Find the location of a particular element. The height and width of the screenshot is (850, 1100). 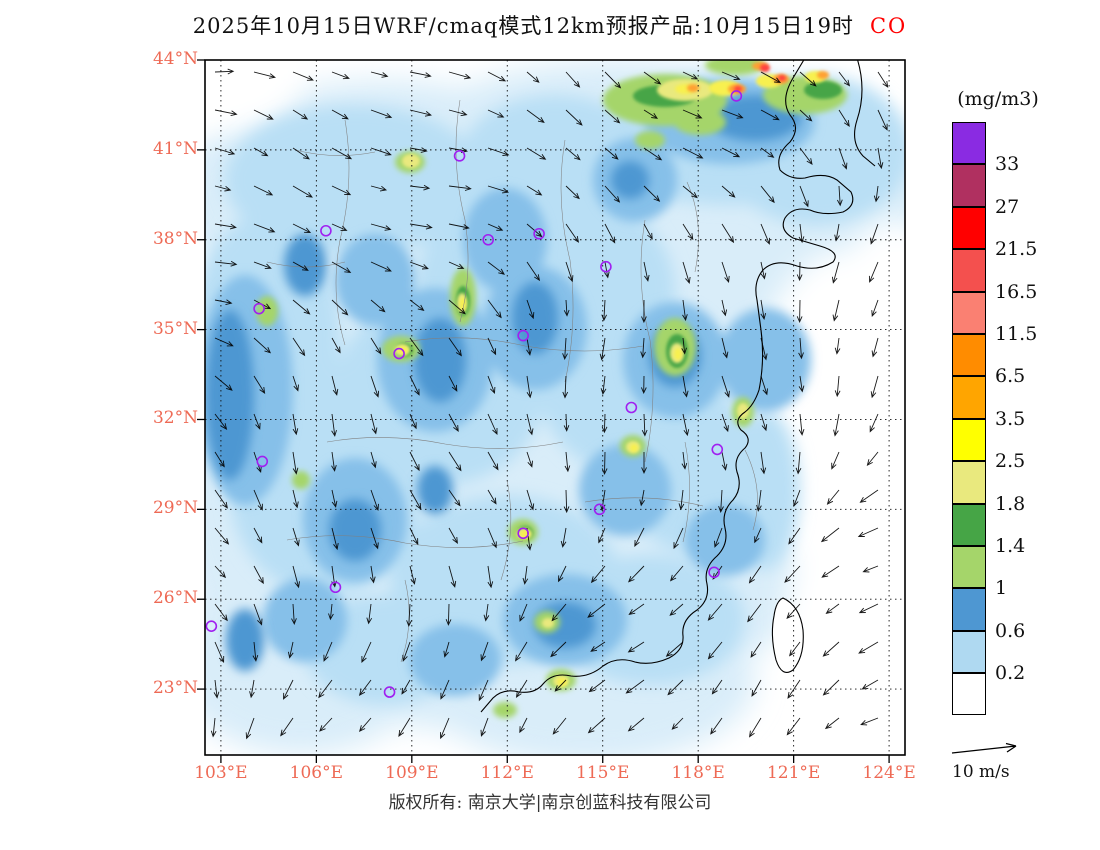

station-marker is located at coordinates (606, 266).